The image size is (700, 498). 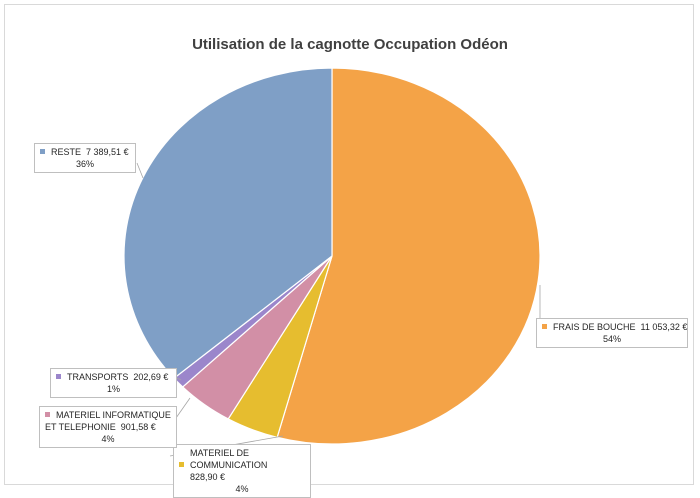 What do you see at coordinates (242, 471) in the screenshot?
I see `data-label-materiel-de-communication: MATERIEL DE COMMUNICATION 828,90 € 4%` at bounding box center [242, 471].